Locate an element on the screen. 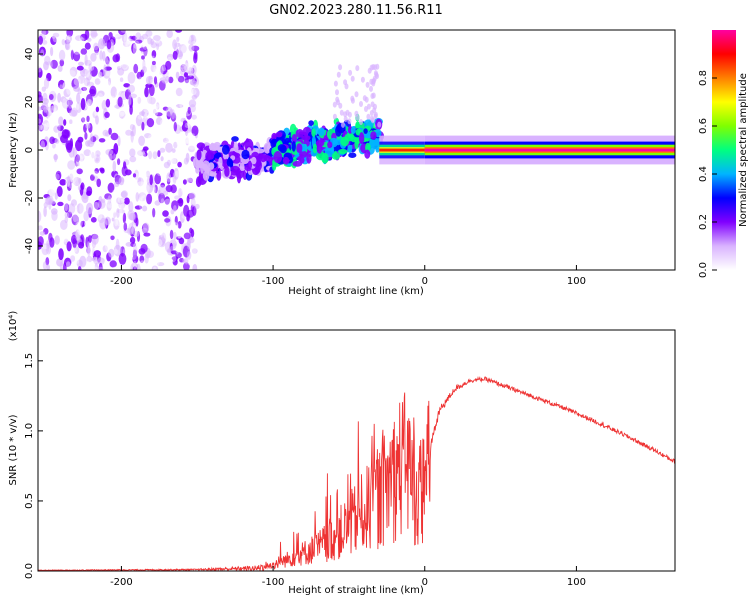 This screenshot has height=600, width=750. snr-x-axis: -200 -100 0 100 is located at coordinates (348, 577).